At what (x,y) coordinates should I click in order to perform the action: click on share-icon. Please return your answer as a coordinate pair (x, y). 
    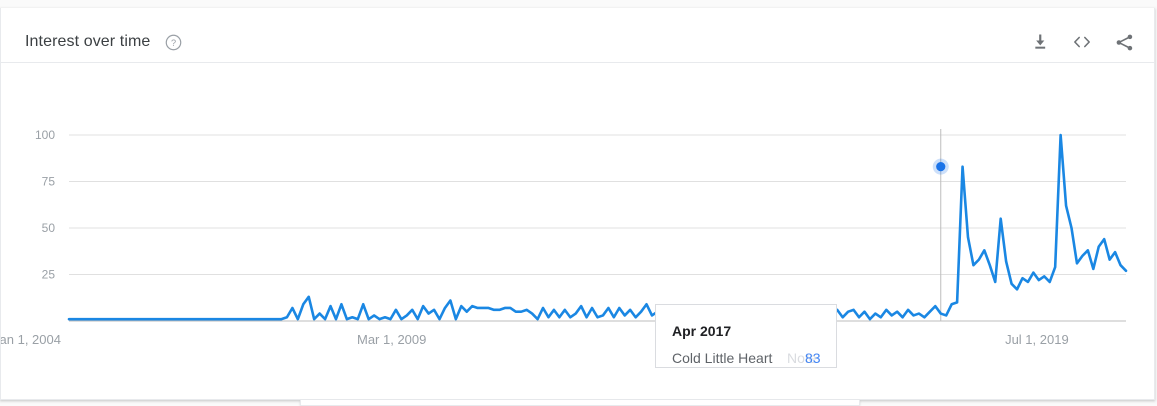
    Looking at the image, I should click on (1124, 42).